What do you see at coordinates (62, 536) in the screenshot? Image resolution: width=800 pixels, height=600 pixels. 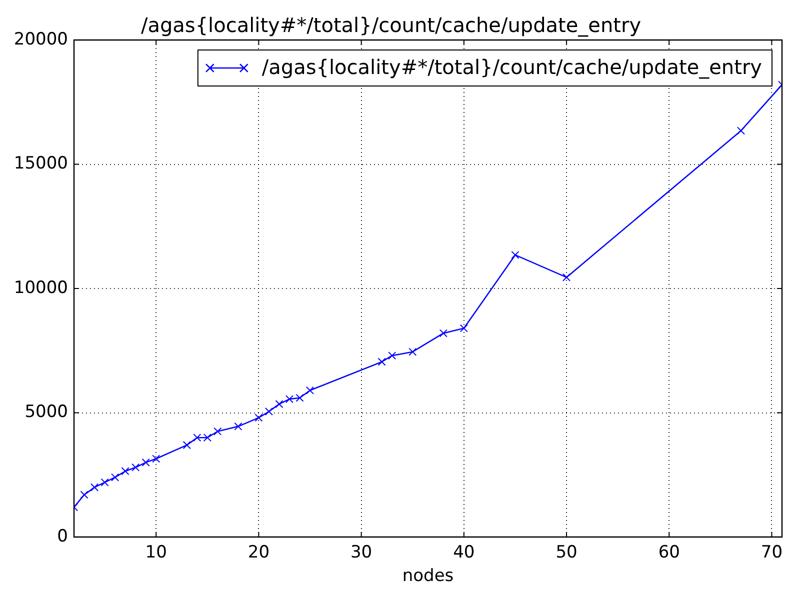 I see `y-tick-label: 0` at bounding box center [62, 536].